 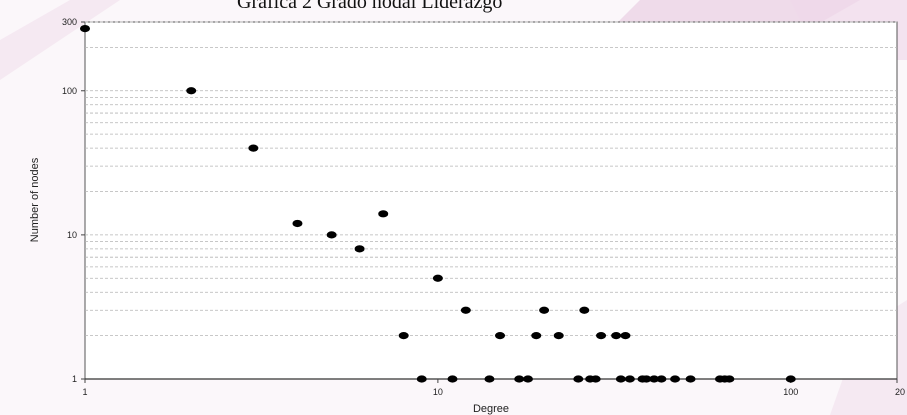 I want to click on x-tick-label: 100, so click(x=790, y=392).